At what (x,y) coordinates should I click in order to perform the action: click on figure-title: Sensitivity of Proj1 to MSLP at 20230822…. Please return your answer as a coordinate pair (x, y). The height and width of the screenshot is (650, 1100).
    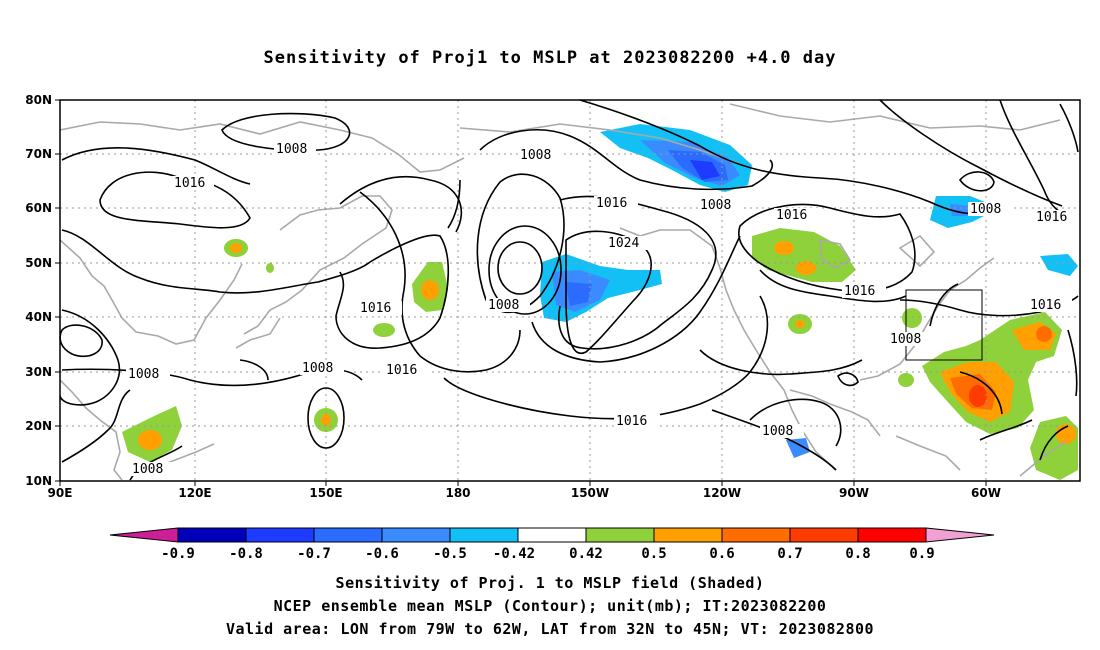
    Looking at the image, I should click on (550, 58).